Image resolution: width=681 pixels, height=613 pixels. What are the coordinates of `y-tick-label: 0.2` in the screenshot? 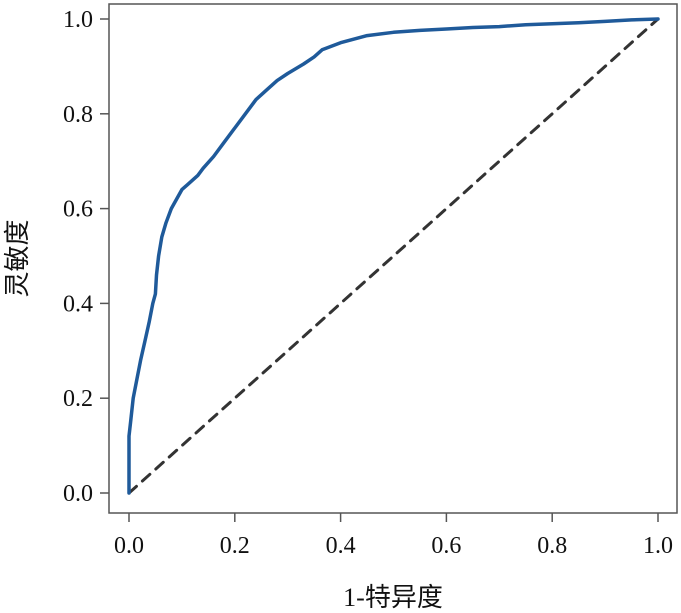 It's located at (78, 399).